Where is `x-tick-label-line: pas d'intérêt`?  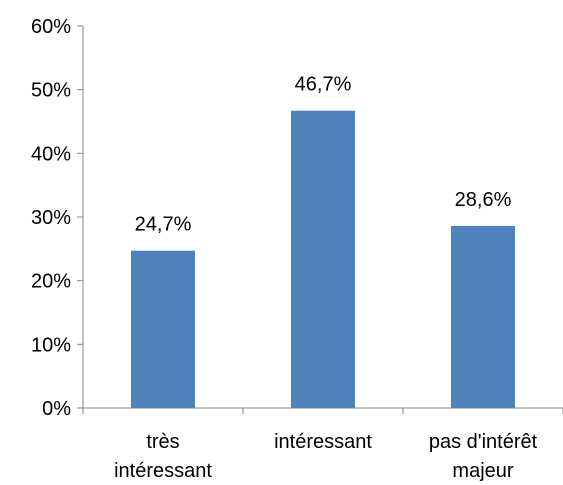 x-tick-label-line: pas d'intérêt is located at coordinates (483, 442).